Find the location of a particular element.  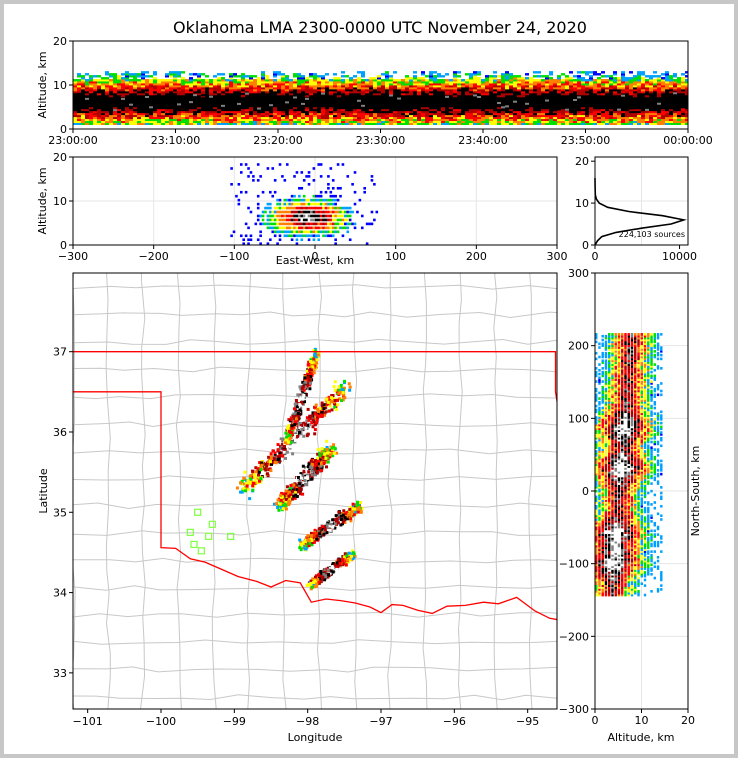

time-altitude-tick-label: 0 is located at coordinates (63, 129).